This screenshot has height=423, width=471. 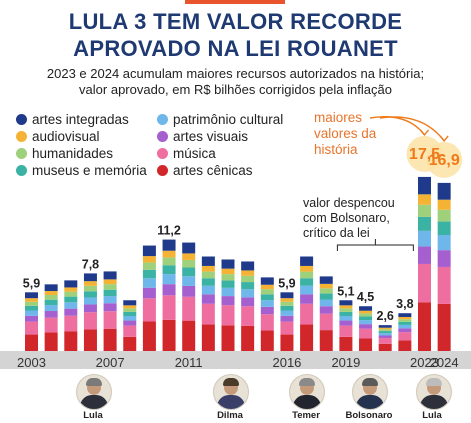 What do you see at coordinates (169, 254) in the screenshot?
I see `bar-segment-2010-audiovisual` at bounding box center [169, 254].